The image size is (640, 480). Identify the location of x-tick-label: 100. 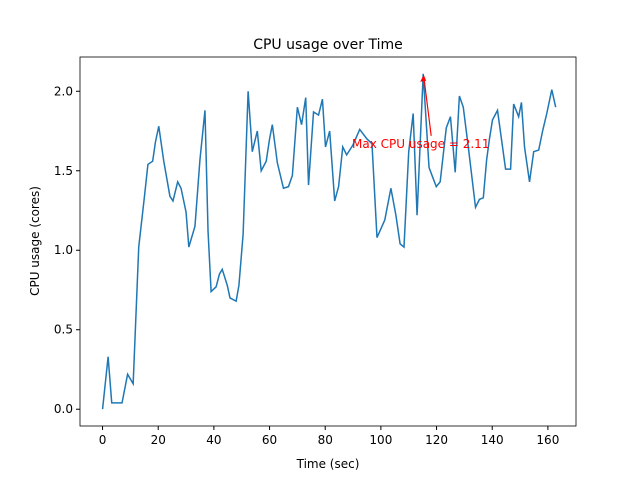
(380, 440).